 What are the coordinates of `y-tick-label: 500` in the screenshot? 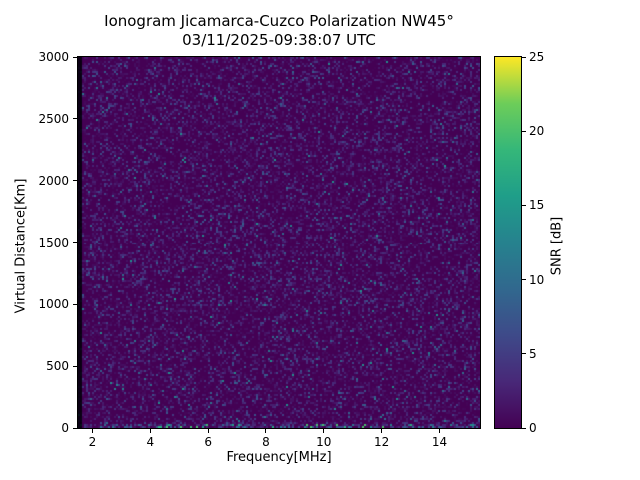 It's located at (57, 366).